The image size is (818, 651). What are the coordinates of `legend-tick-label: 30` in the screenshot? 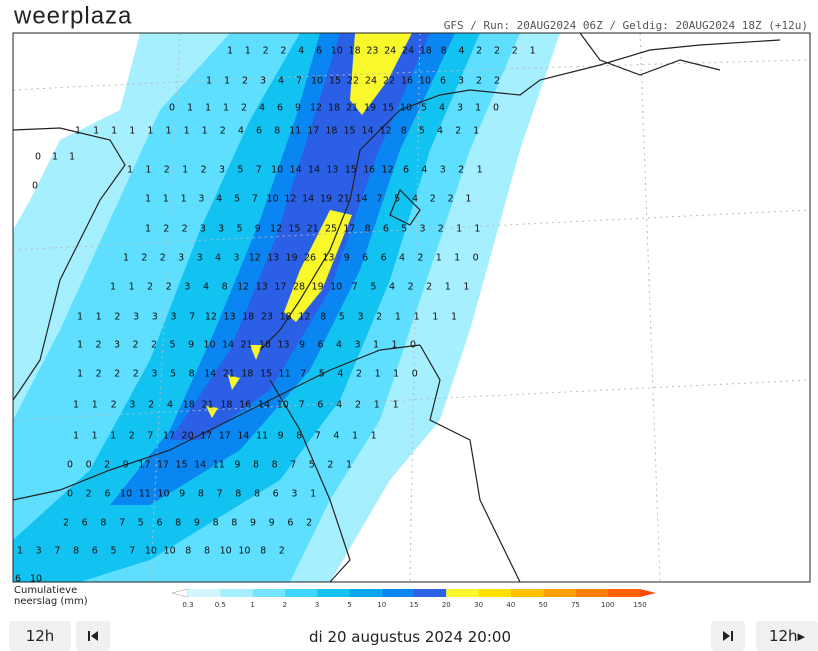 It's located at (478, 605).